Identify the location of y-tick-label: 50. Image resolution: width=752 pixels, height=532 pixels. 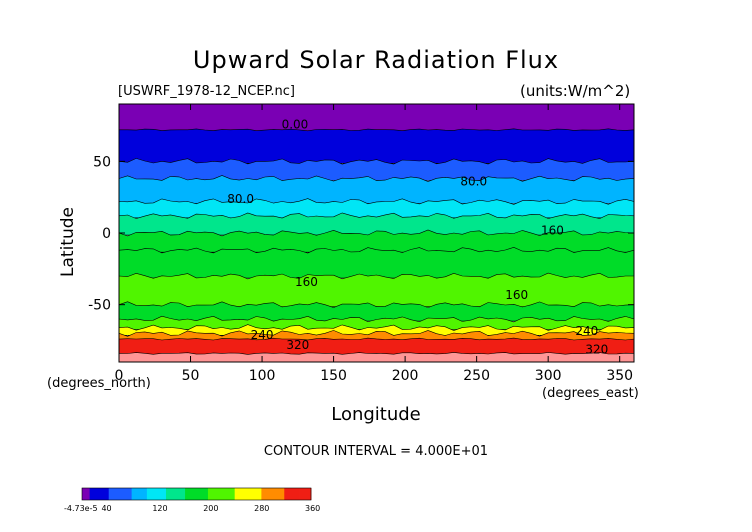
(102, 162).